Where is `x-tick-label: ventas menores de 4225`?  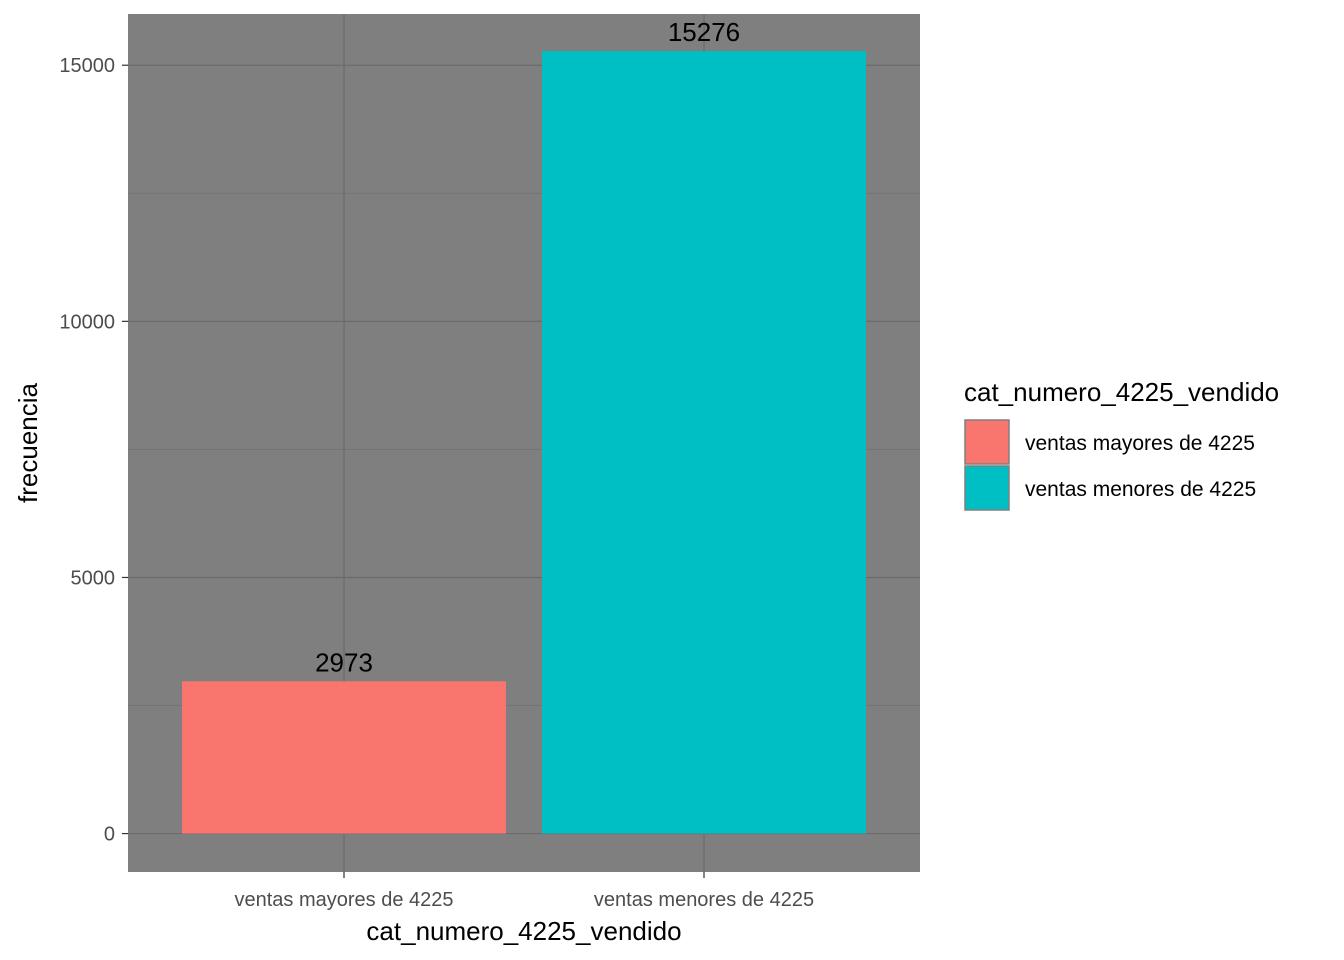
x-tick-label: ventas menores de 4225 is located at coordinates (704, 900).